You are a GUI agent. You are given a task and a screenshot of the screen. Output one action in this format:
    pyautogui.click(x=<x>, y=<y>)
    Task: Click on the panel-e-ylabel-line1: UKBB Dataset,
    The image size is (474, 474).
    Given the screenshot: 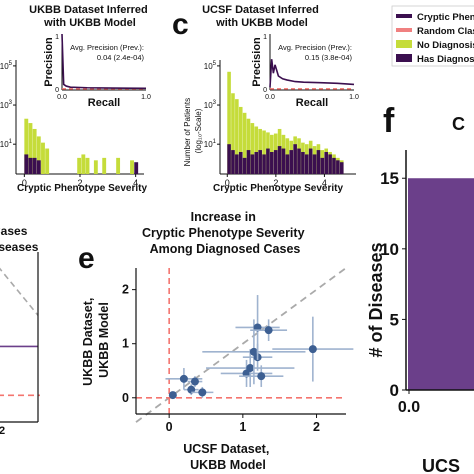 What is the action you would take?
    pyautogui.click(x=88, y=342)
    